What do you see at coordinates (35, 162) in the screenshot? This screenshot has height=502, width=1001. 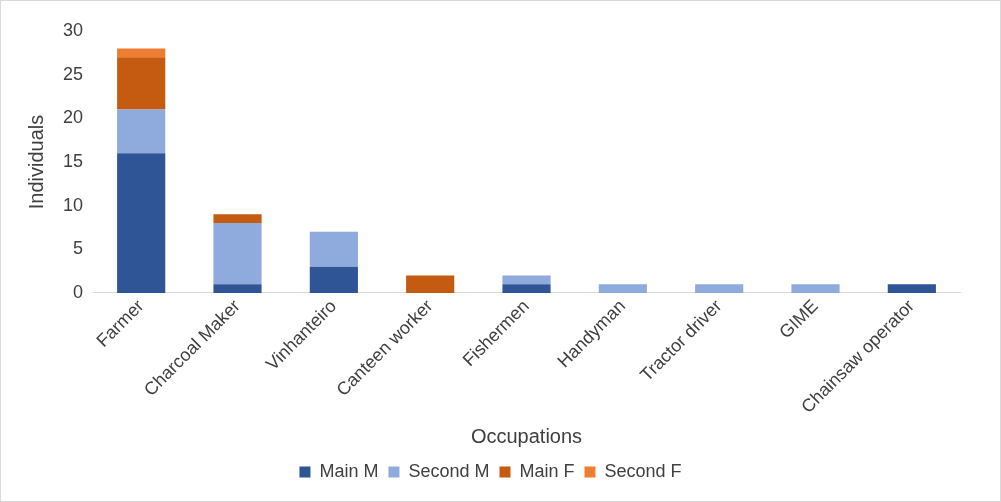 I see `y-axis-title: Individuals` at bounding box center [35, 162].